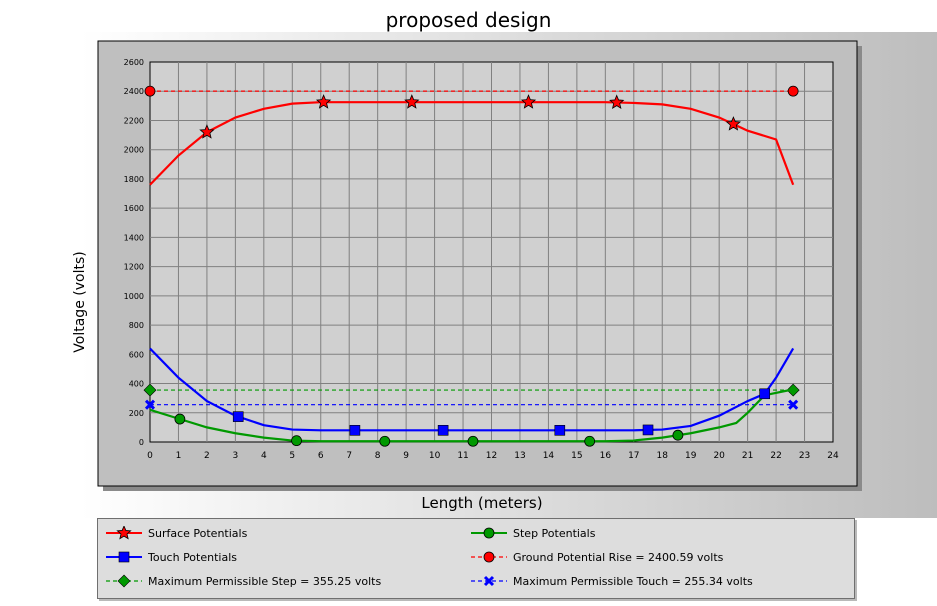  I want to click on x-tick-label: 10, so click(435, 456).